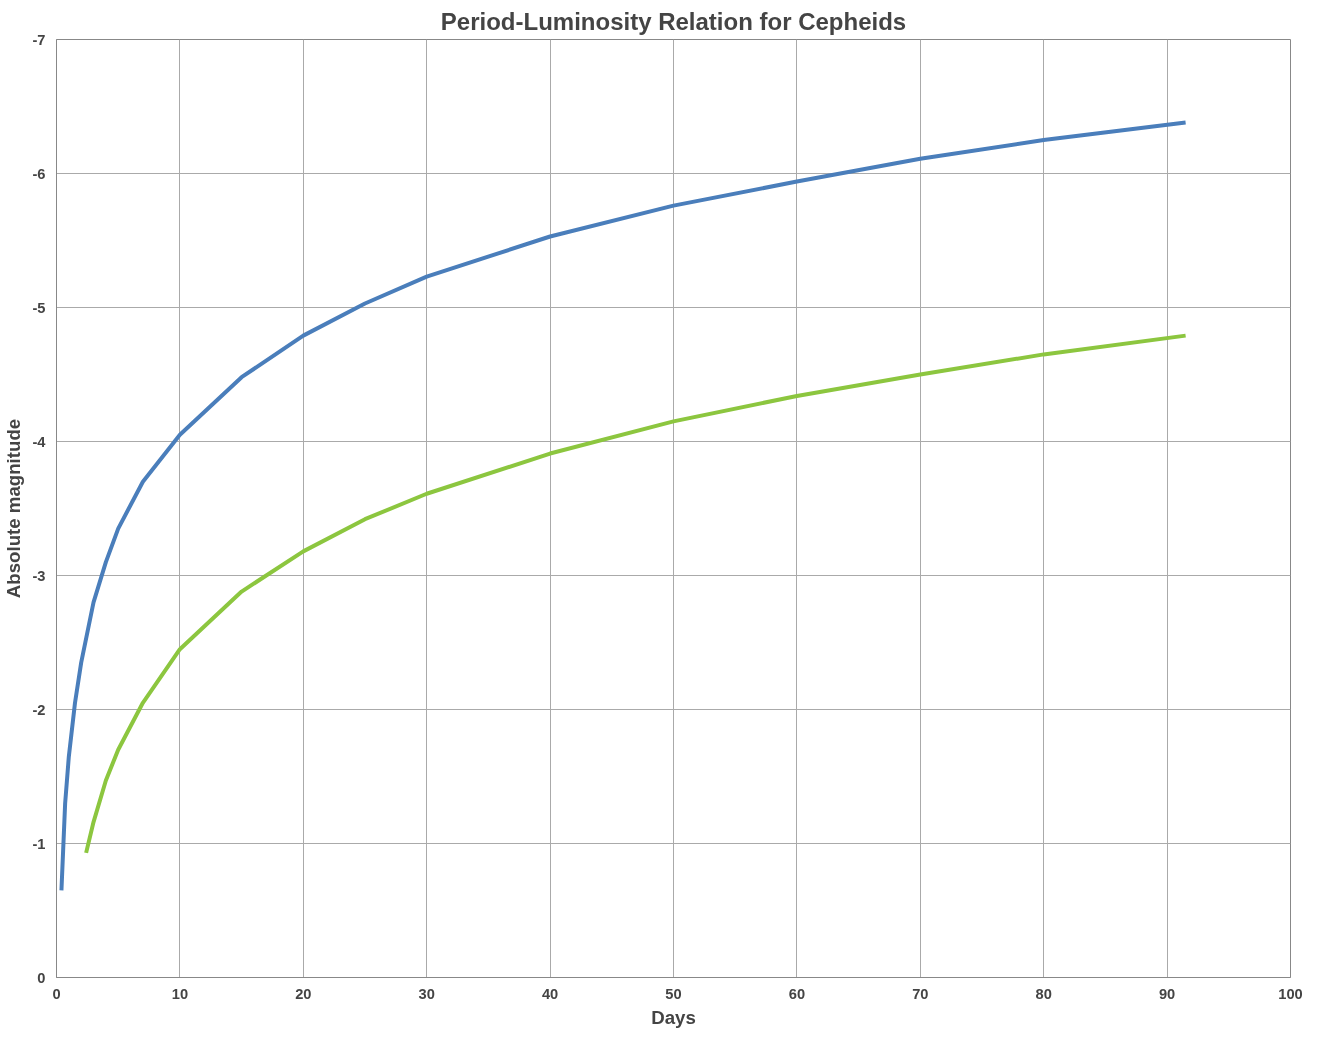 This screenshot has width=1330, height=1041. Describe the element at coordinates (39, 441) in the screenshot. I see `y-tick-label: -4` at that location.